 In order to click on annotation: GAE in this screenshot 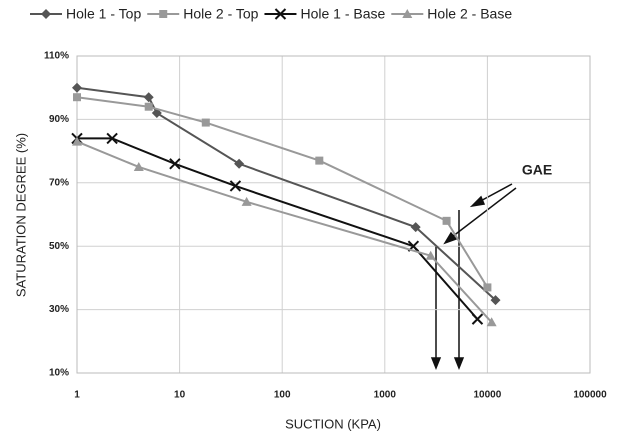, I will do `click(537, 170)`.